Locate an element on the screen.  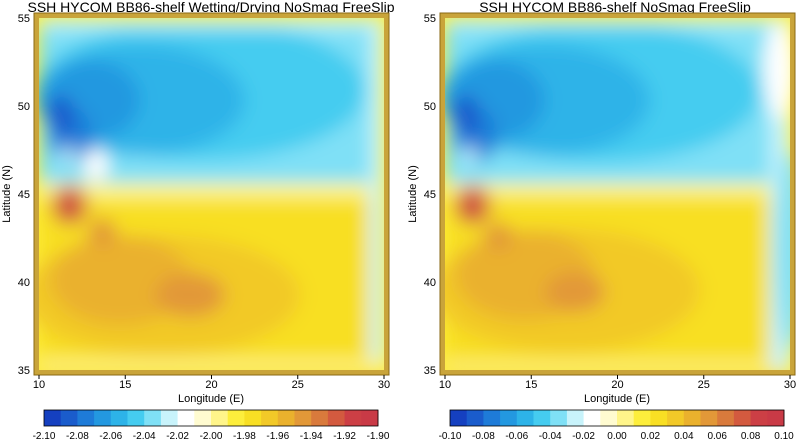
left-xtick-label: 10 is located at coordinates (39, 385).